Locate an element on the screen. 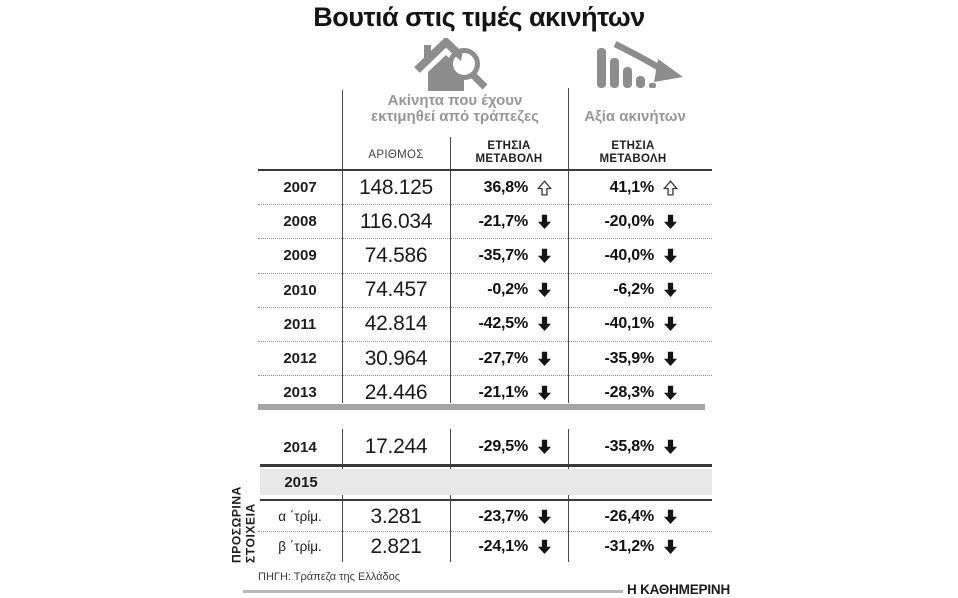 This screenshot has height=598, width=958. table-row: 2012 30.964 -27,7% -35,9% is located at coordinates (485, 359).